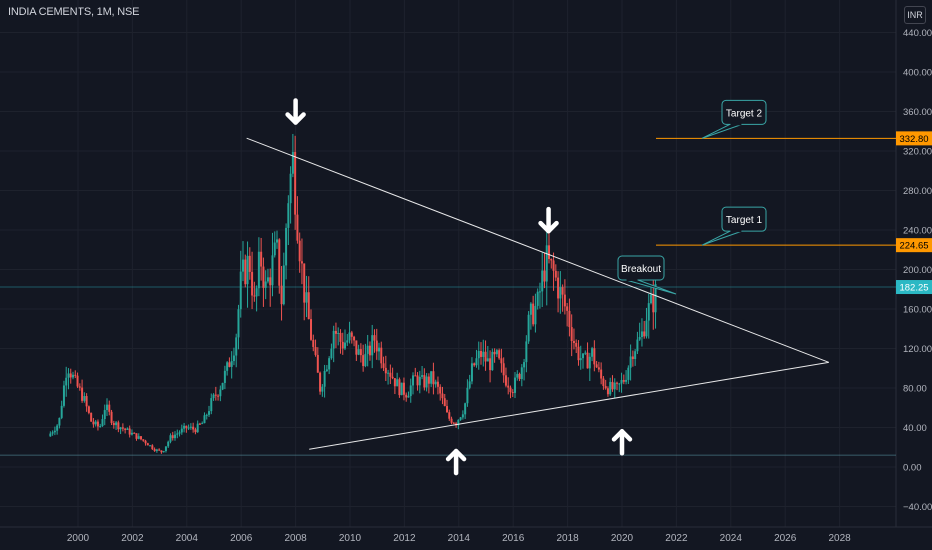  What do you see at coordinates (915, 15) in the screenshot?
I see `currency-button: INR` at bounding box center [915, 15].